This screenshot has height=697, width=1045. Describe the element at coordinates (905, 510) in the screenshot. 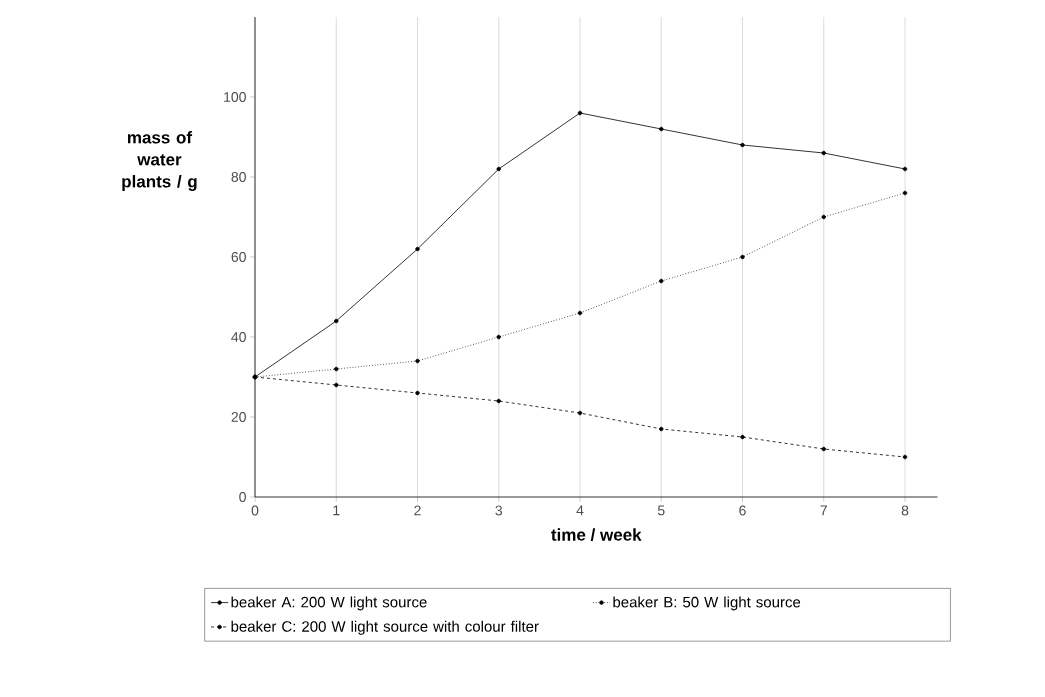

I see `x-tick-label: 8` at that location.